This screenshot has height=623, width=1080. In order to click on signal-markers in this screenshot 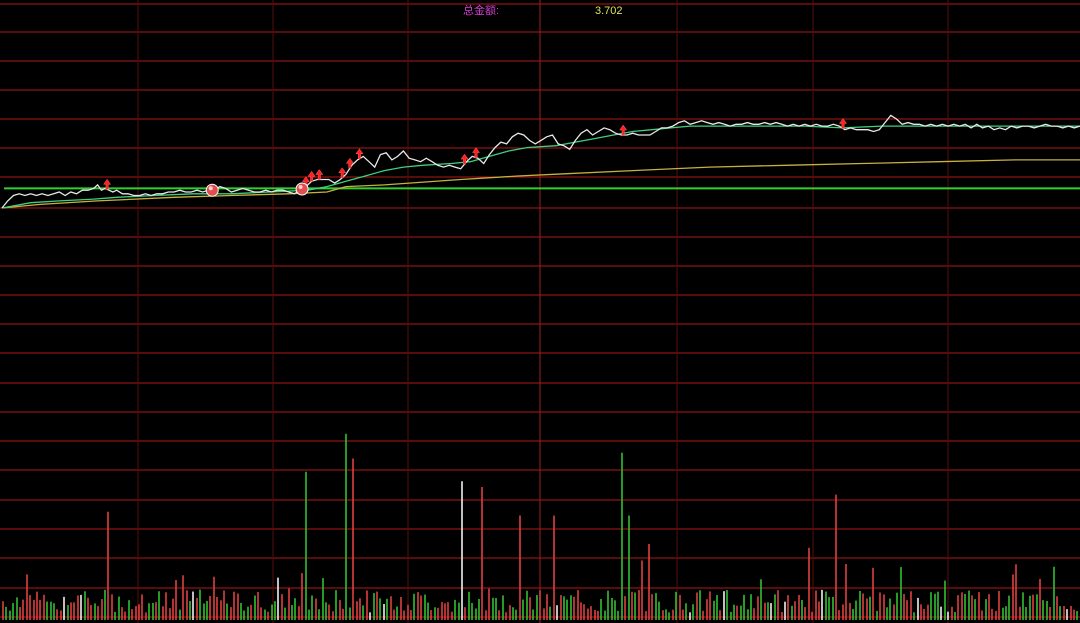, I will do `click(475, 157)`.